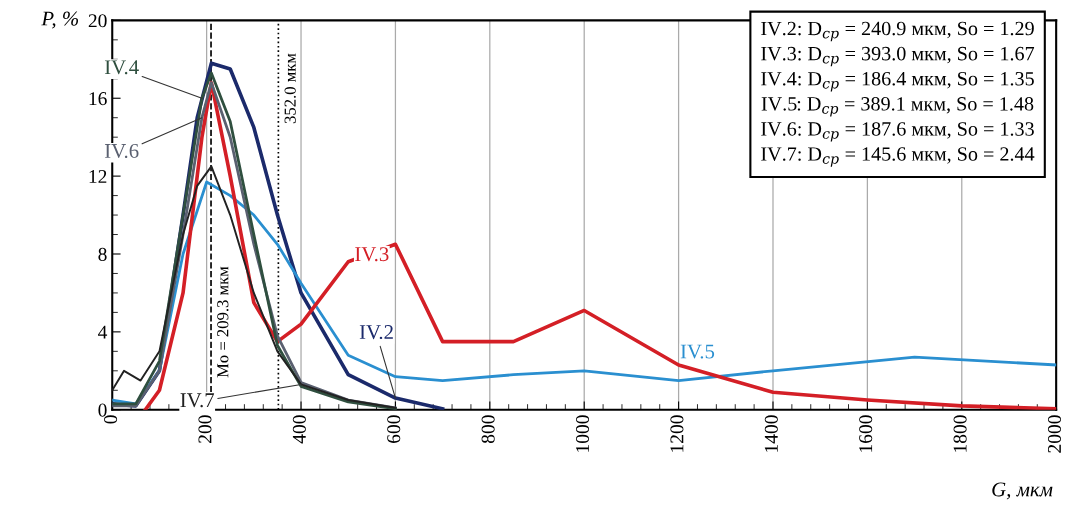  Describe the element at coordinates (582, 433) in the screenshot. I see `x-tick-label: 1000` at that location.